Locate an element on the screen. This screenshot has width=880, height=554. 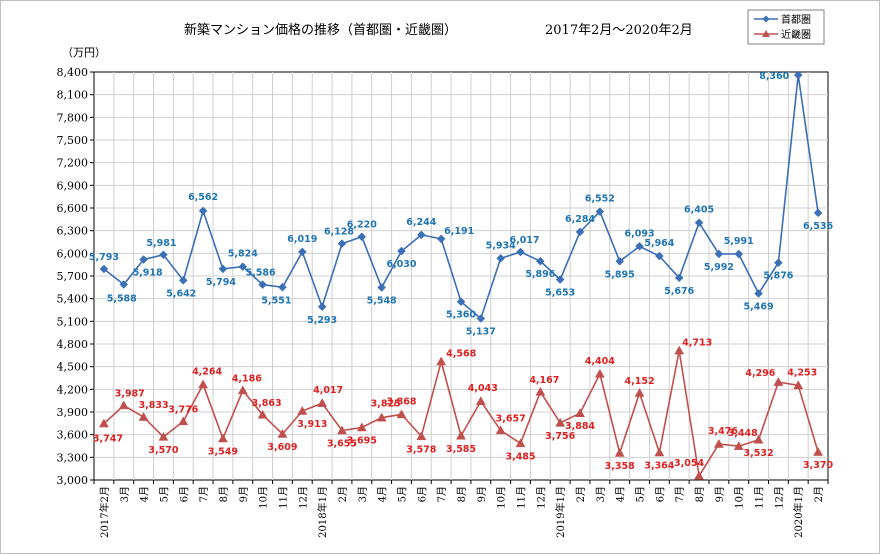
legend-label: 首都圏 is located at coordinates (796, 19).